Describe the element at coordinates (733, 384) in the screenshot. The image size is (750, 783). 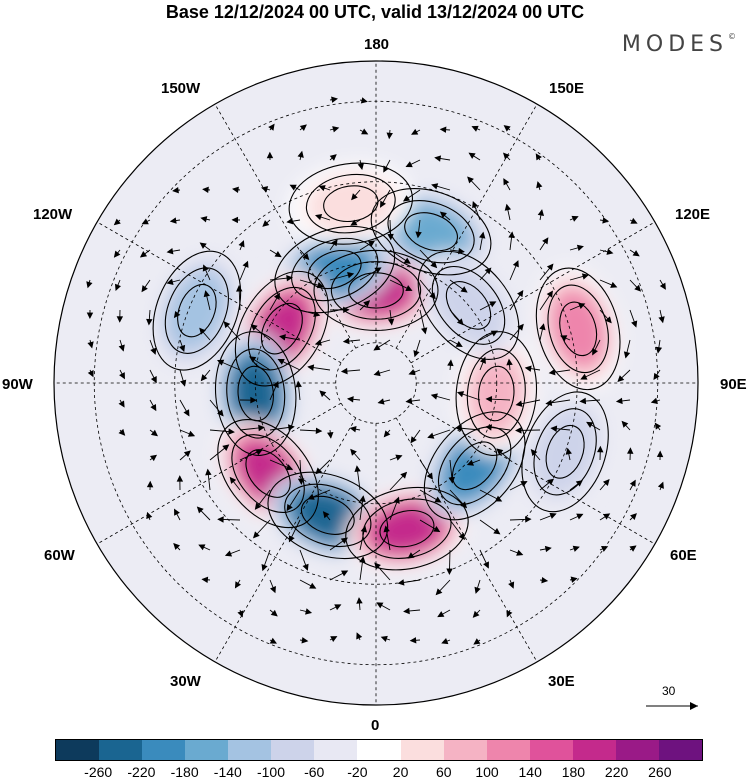
I see `lon-label-90e: 90E` at that location.